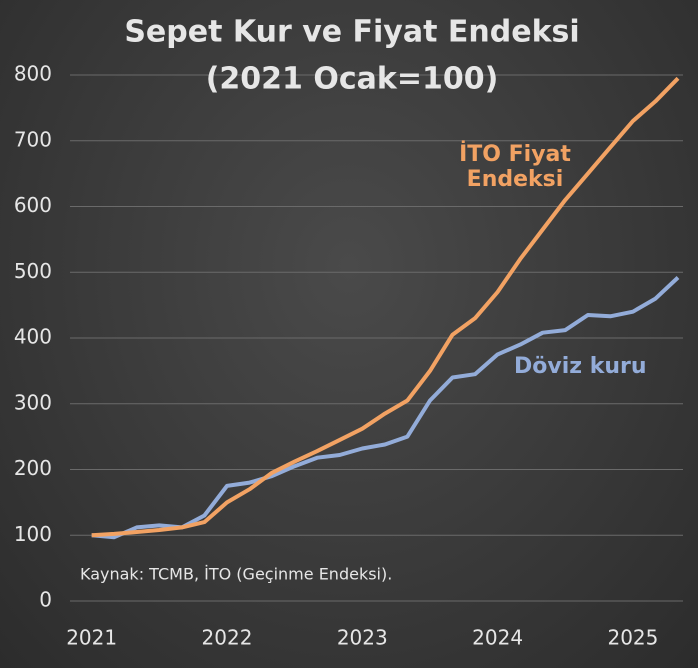  I want to click on y-tick-label: 100, so click(33, 534).